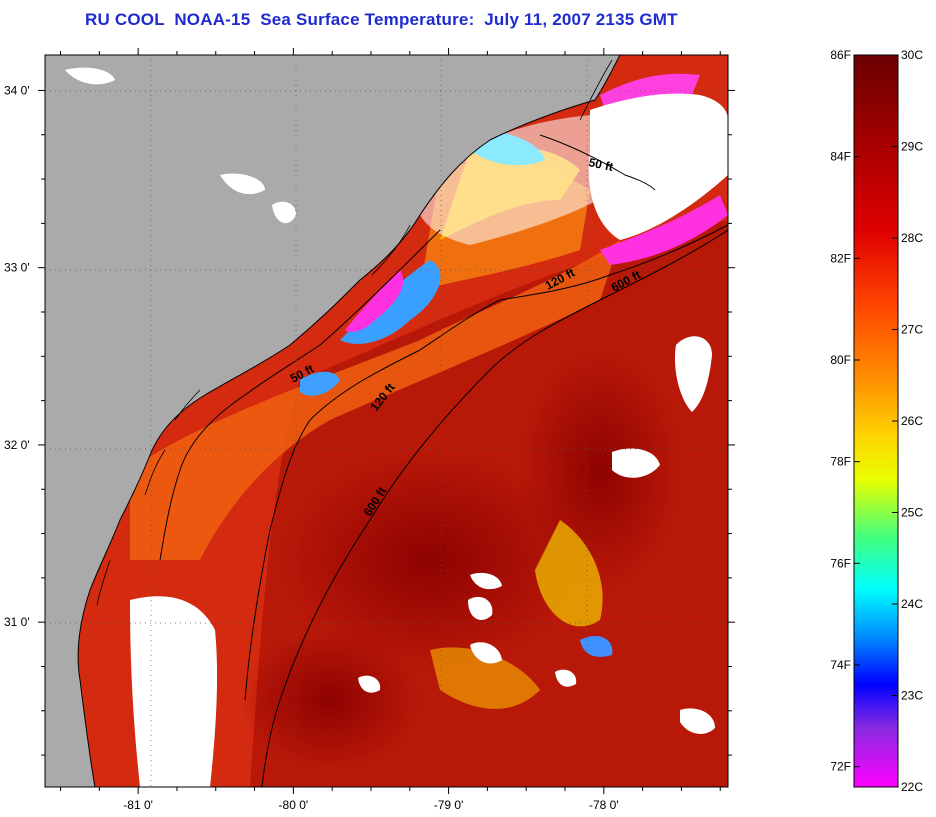  Describe the element at coordinates (138, 805) in the screenshot. I see `x-tick-label: -81 0'` at that location.